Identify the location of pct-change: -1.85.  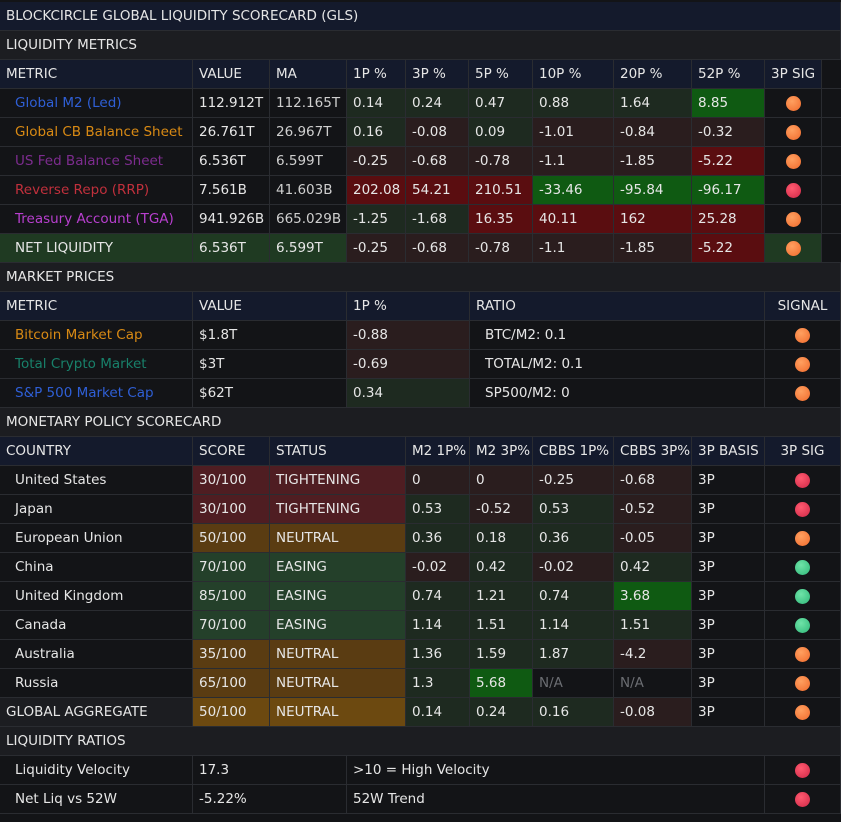
(653, 161).